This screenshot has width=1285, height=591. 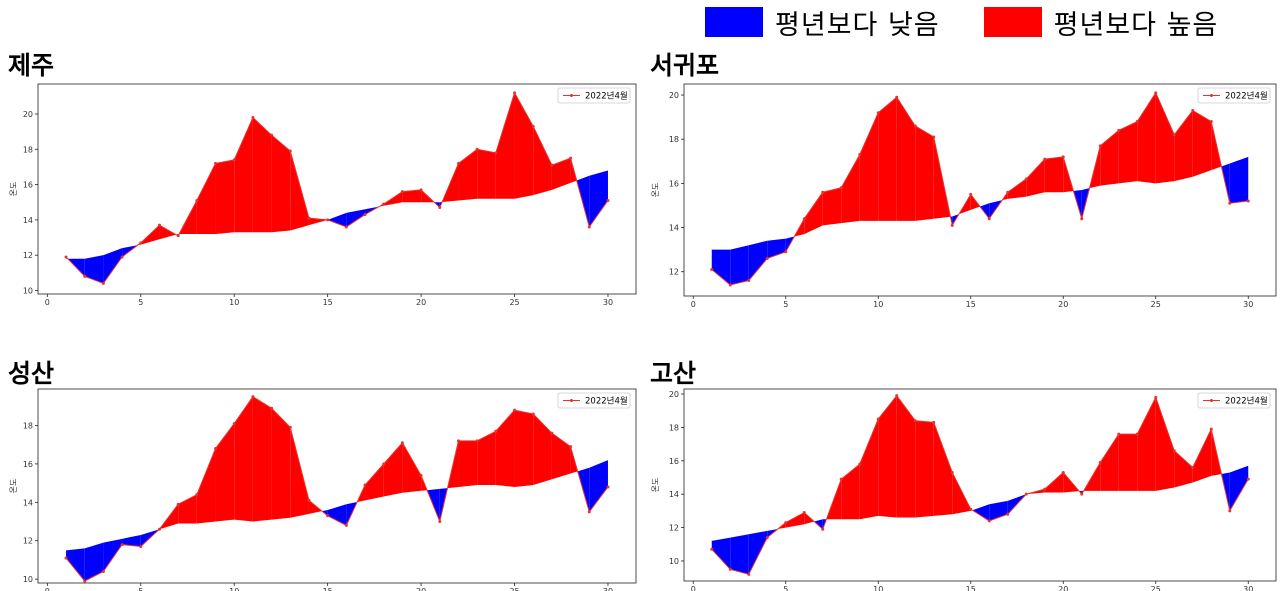 What do you see at coordinates (857, 25) in the screenshot?
I see `legend-label-below: 평년보다 낮음` at bounding box center [857, 25].